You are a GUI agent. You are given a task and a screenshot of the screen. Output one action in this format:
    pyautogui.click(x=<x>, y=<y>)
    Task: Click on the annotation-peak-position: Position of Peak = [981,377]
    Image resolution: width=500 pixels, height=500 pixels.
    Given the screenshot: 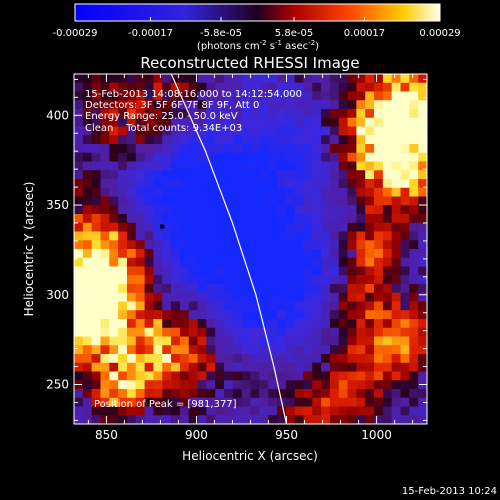 What is the action you would take?
    pyautogui.click(x=165, y=404)
    